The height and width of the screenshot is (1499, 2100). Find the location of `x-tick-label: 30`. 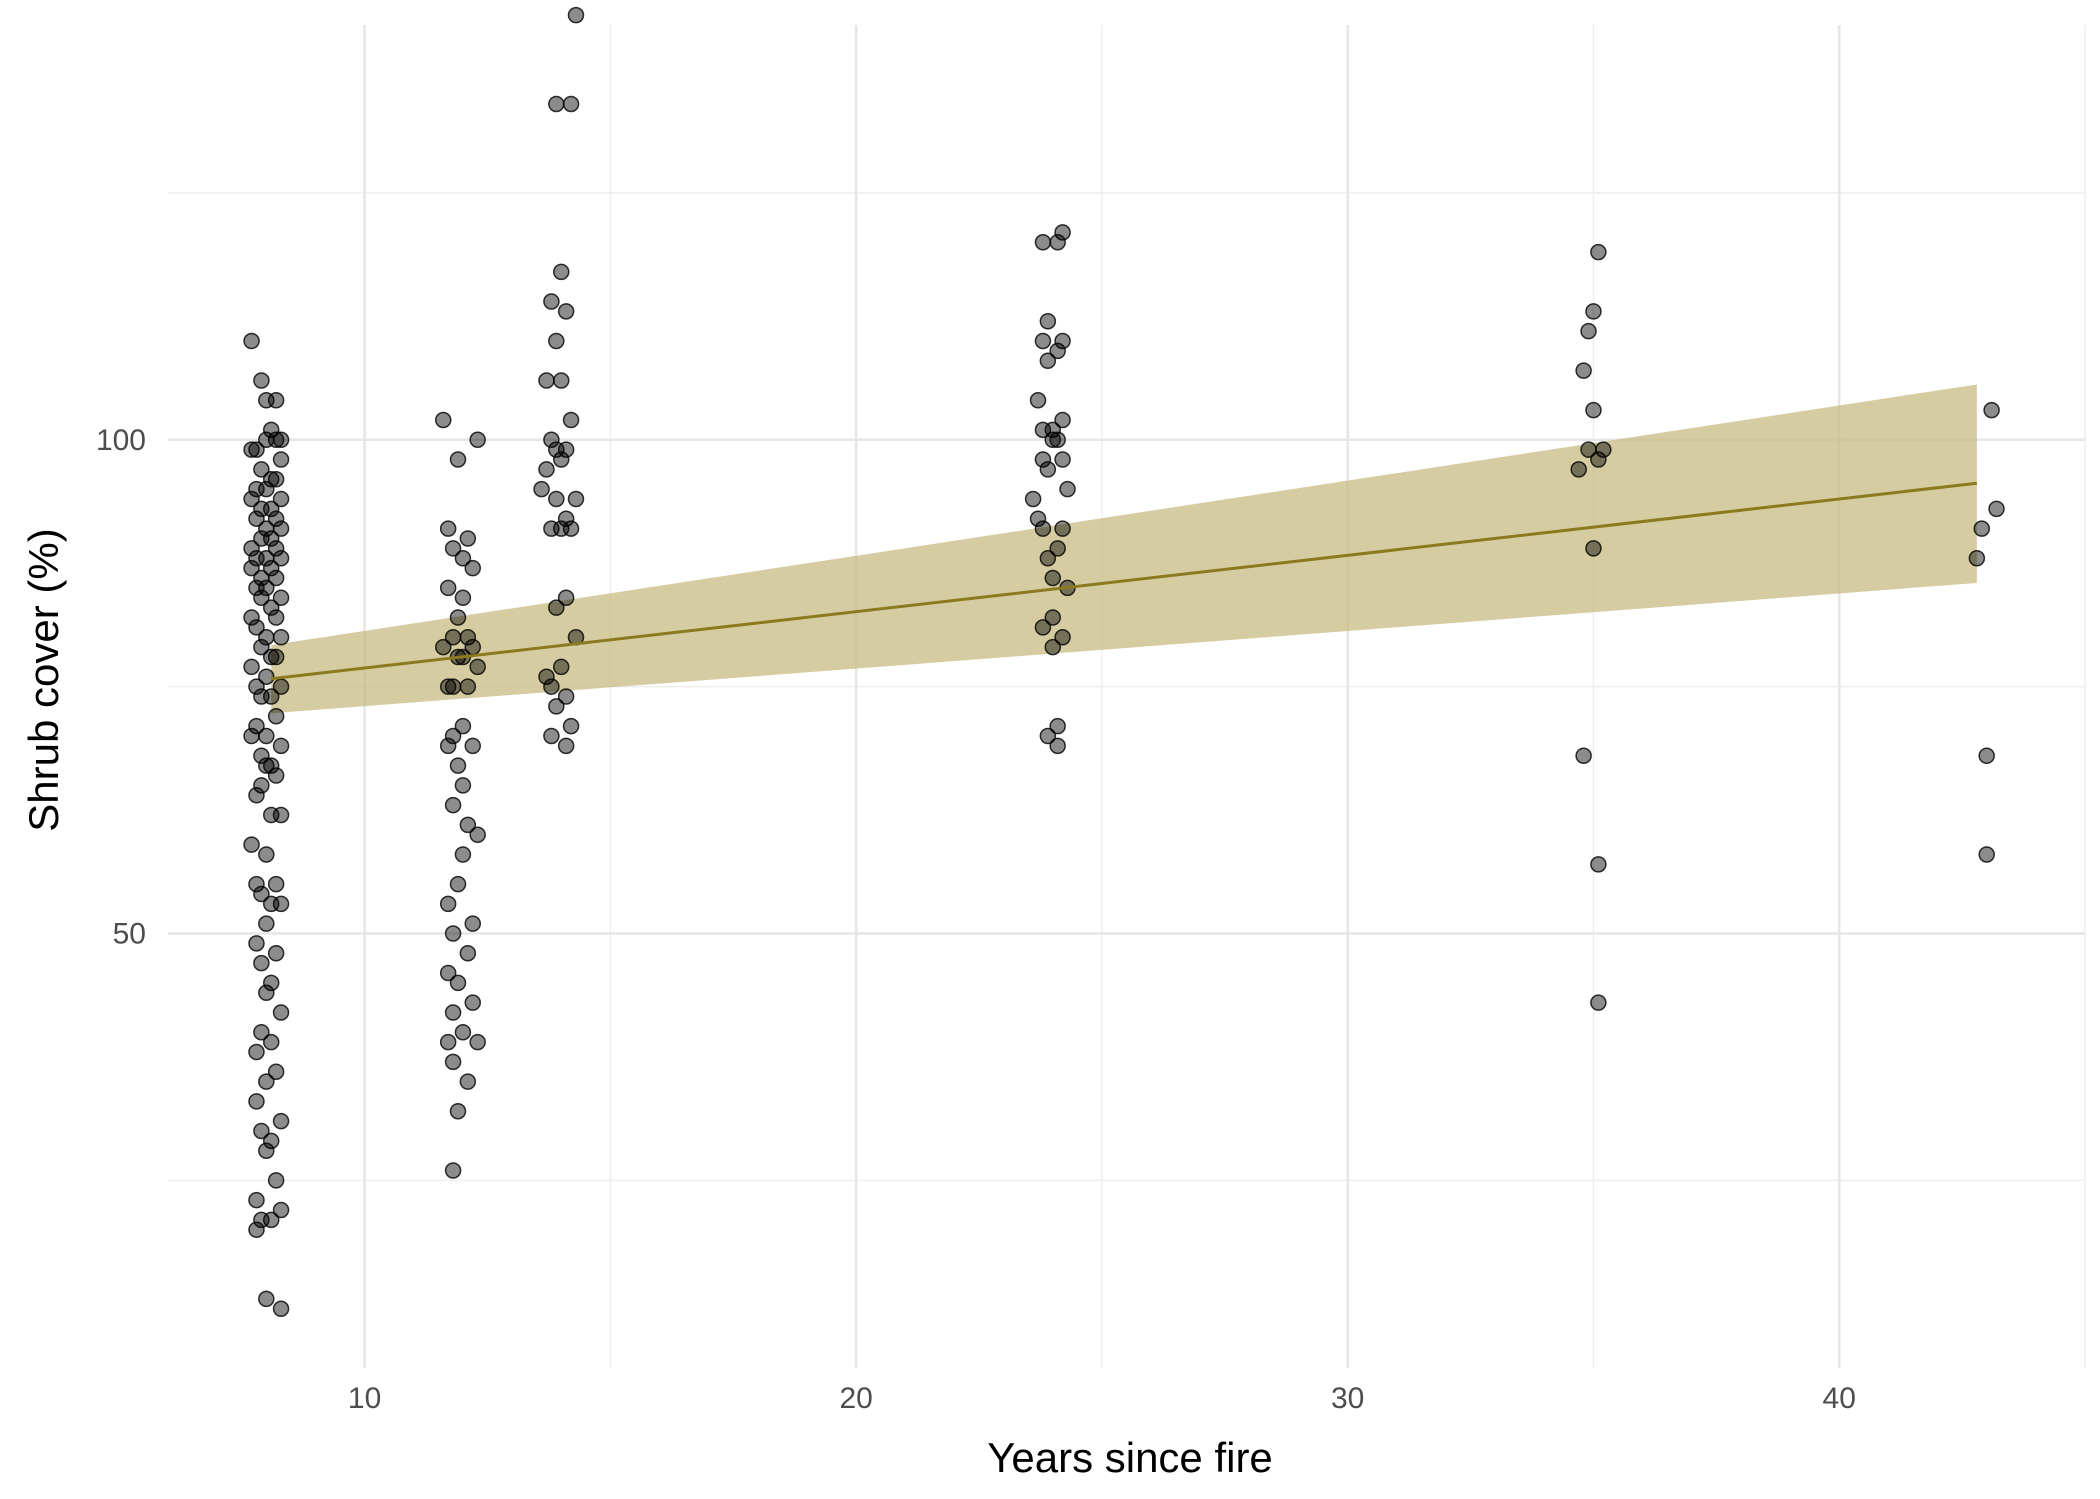

x-tick-label: 30 is located at coordinates (1347, 1398).